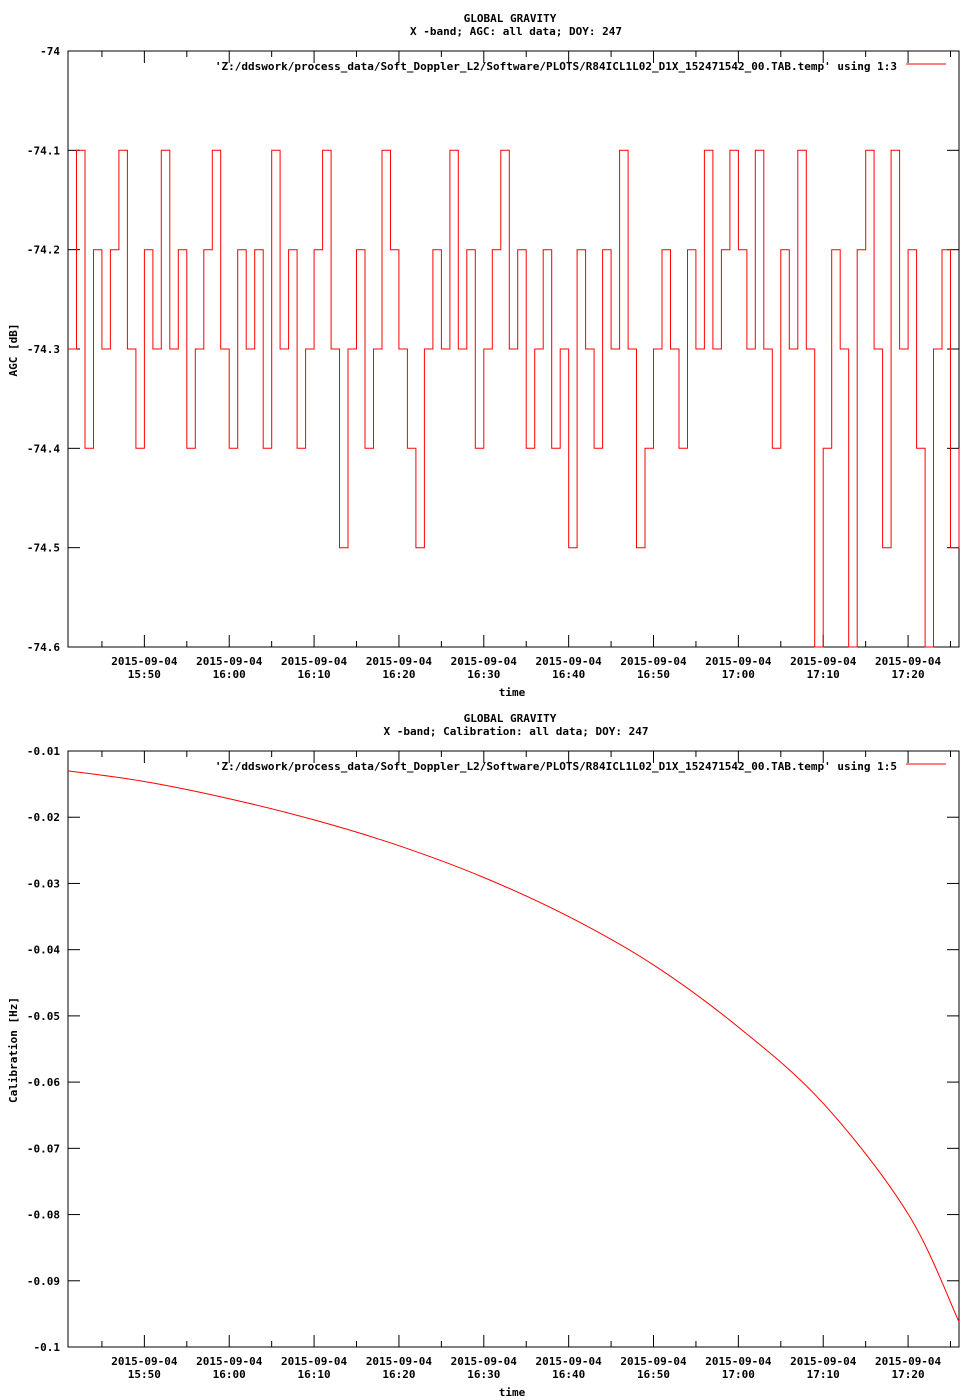 This screenshot has width=980, height=1400. Describe the element at coordinates (43, 950) in the screenshot. I see `calibration-y-tick-label: -0.04` at that location.